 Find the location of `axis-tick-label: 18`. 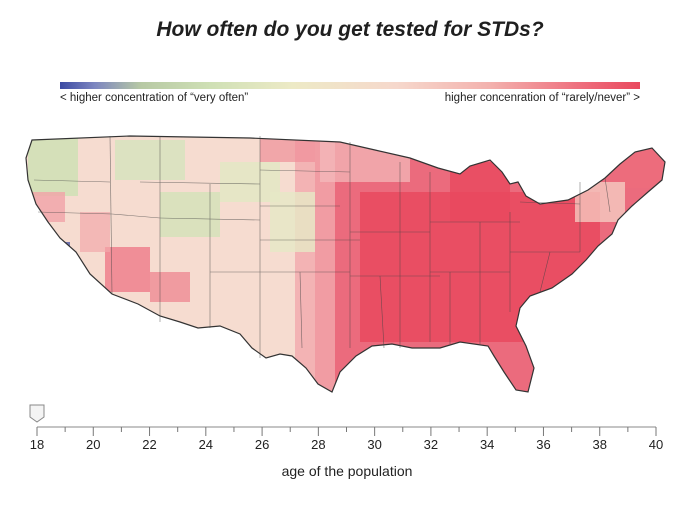

axis-tick-label: 18 is located at coordinates (37, 444).